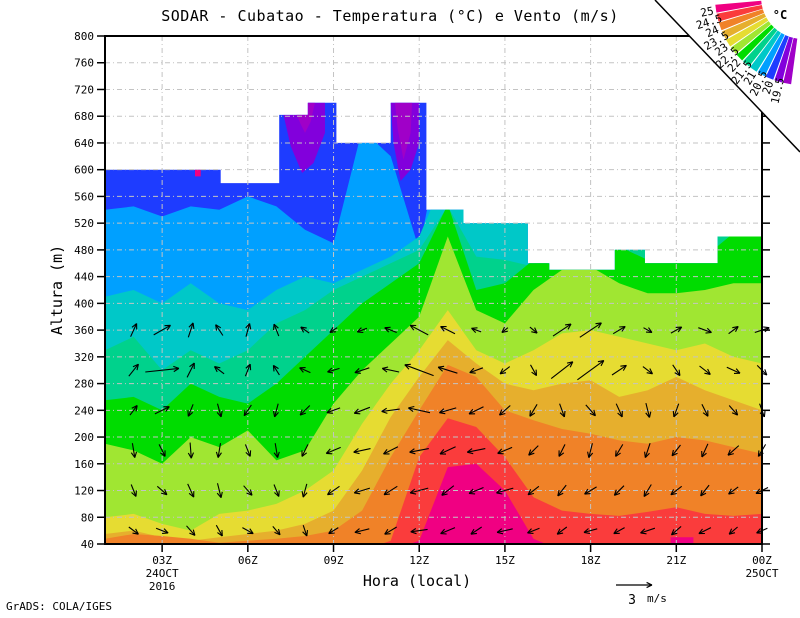 The height and width of the screenshot is (618, 800). I want to click on x-tick-label: 21Z, so click(676, 560).